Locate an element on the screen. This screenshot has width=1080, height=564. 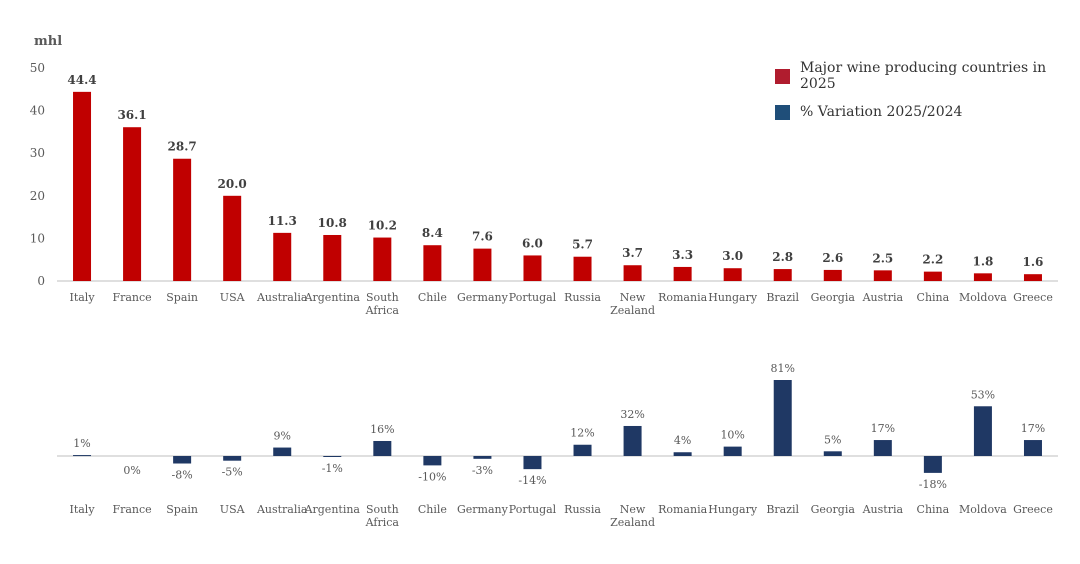
variation-label-austria: 17% is located at coordinates (883, 428).